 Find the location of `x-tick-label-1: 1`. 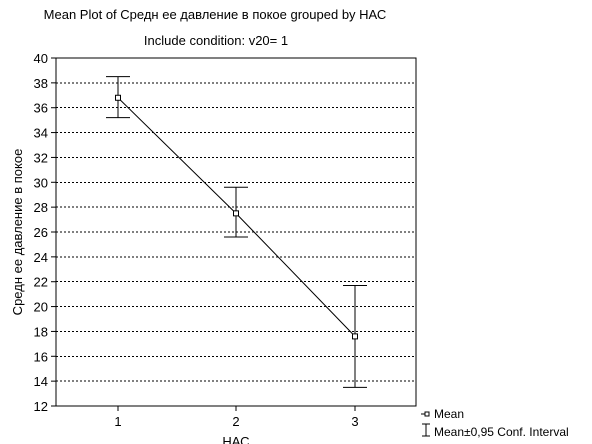

x-tick-label-1: 1 is located at coordinates (117, 421).